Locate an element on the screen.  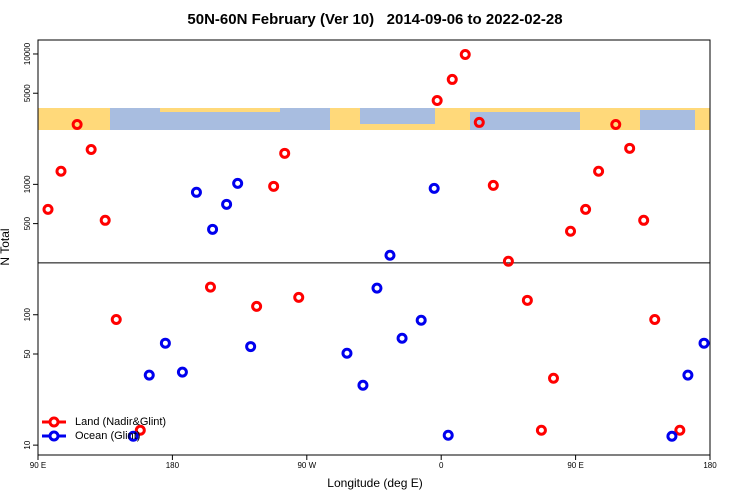
legend-label: Ocean (Glint) is located at coordinates (107, 436).